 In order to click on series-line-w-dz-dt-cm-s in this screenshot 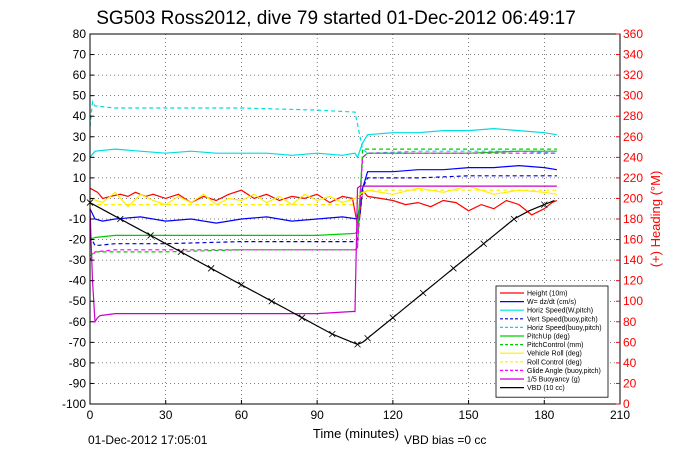, I will do `click(323, 194)`.